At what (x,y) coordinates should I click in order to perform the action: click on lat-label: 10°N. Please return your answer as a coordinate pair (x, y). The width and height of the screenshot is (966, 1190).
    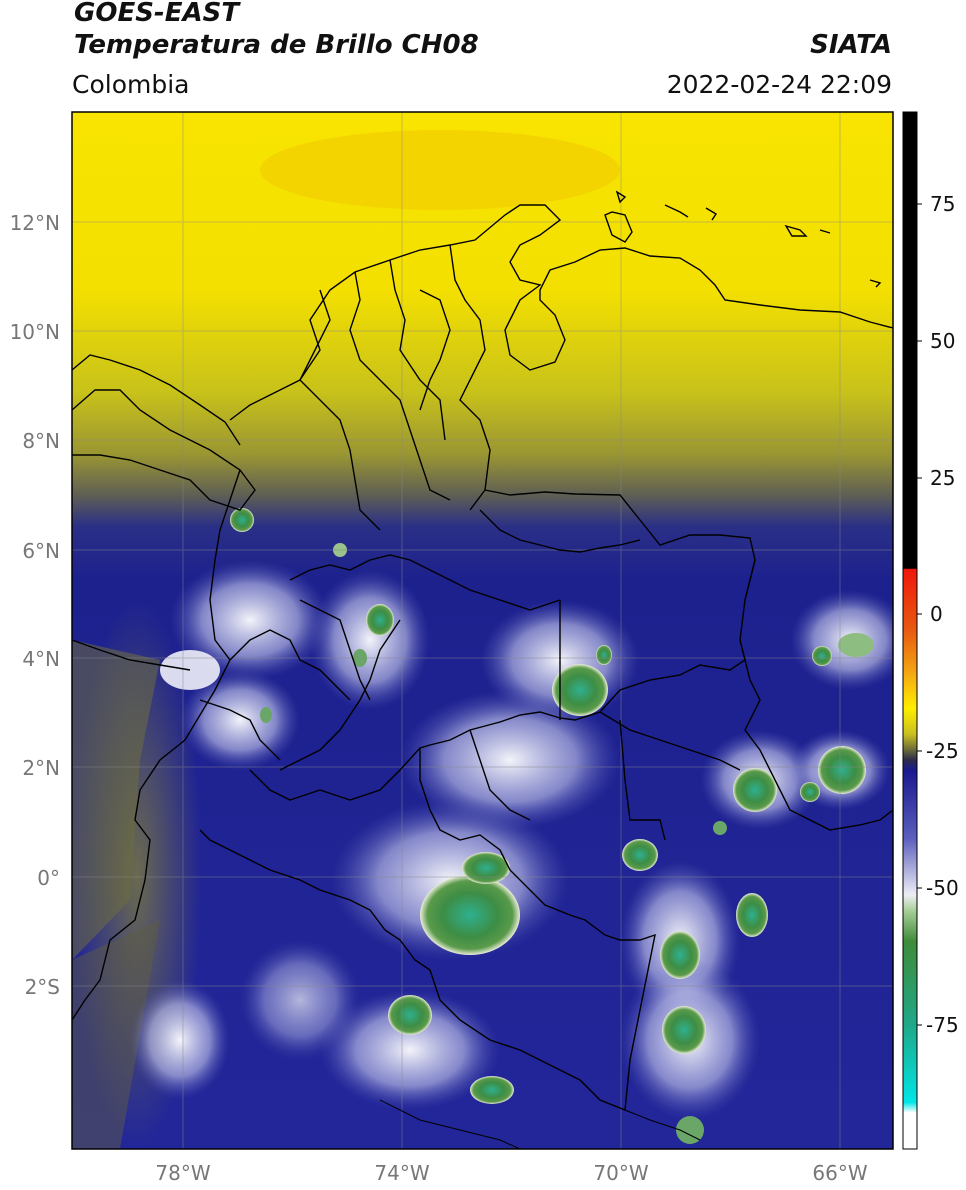
    Looking at the image, I should click on (35, 332).